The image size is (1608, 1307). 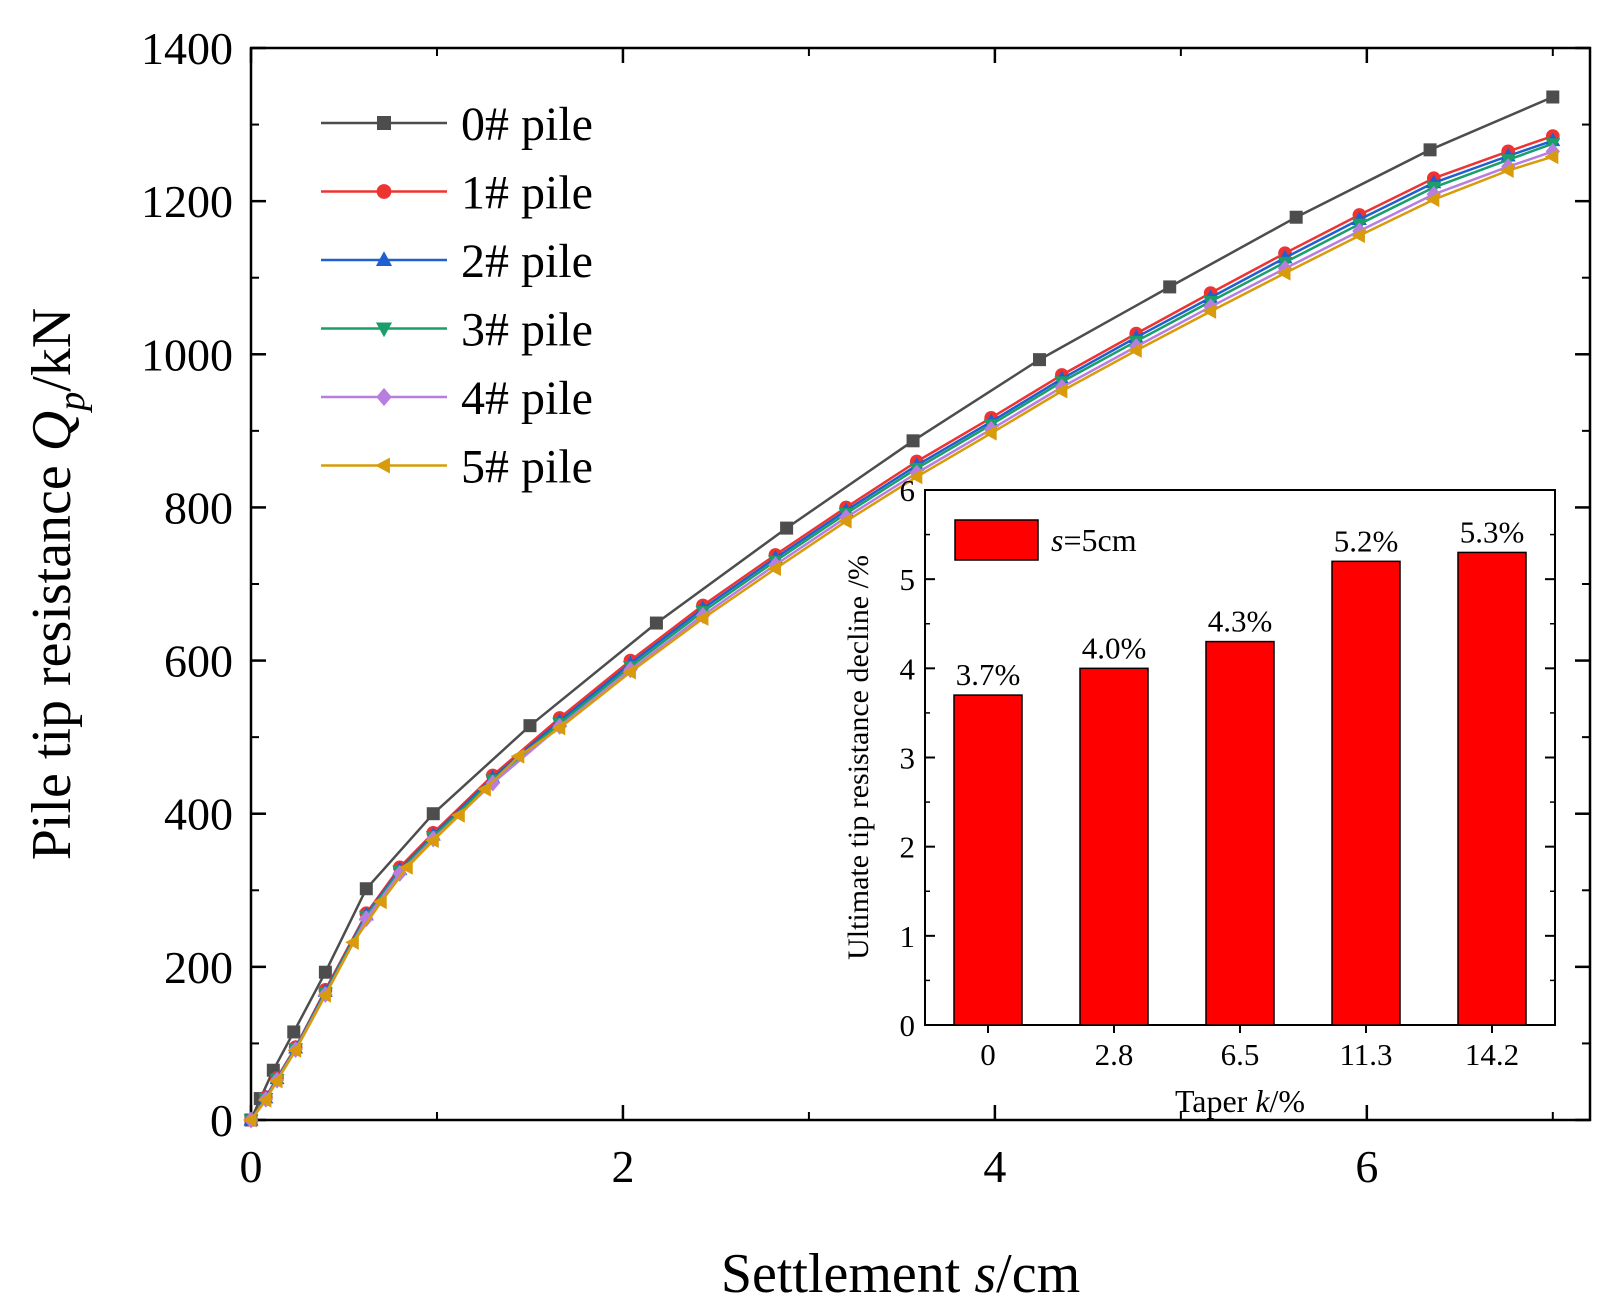 What do you see at coordinates (996, 540) in the screenshot?
I see `inset-legend-swatch` at bounding box center [996, 540].